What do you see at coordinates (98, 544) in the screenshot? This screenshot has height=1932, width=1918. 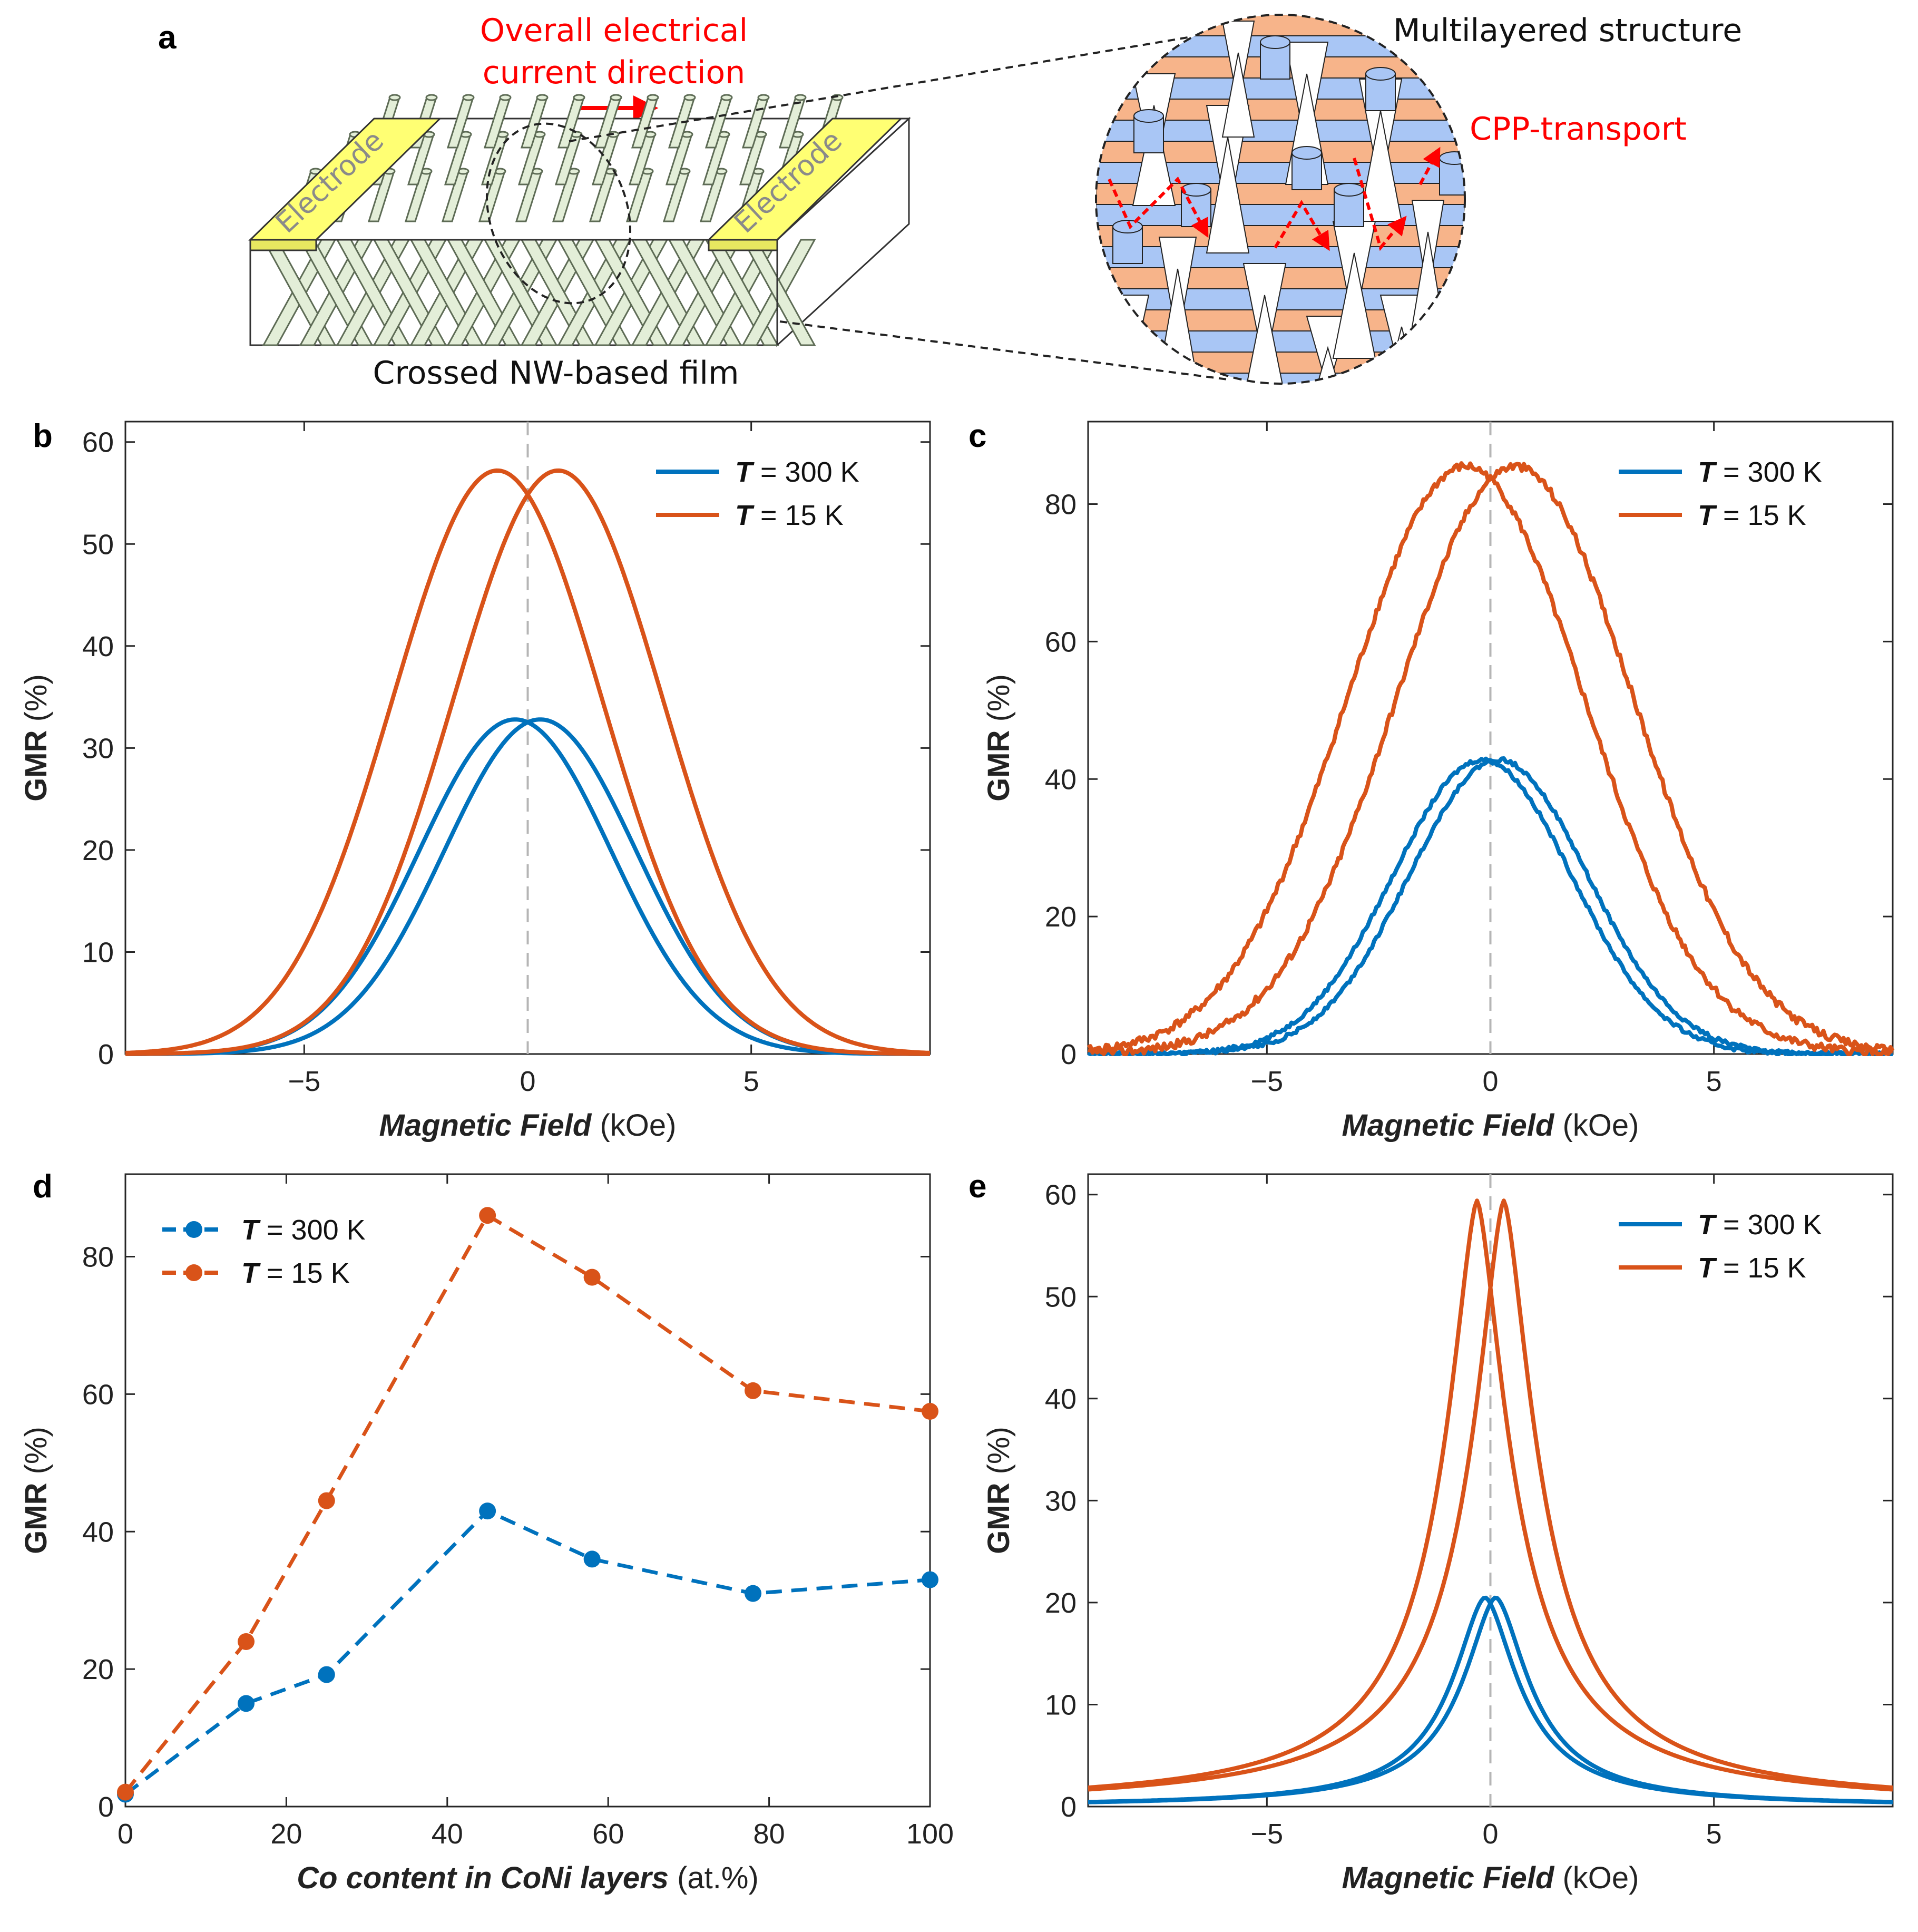 I see `y-tick-label: 50` at bounding box center [98, 544].